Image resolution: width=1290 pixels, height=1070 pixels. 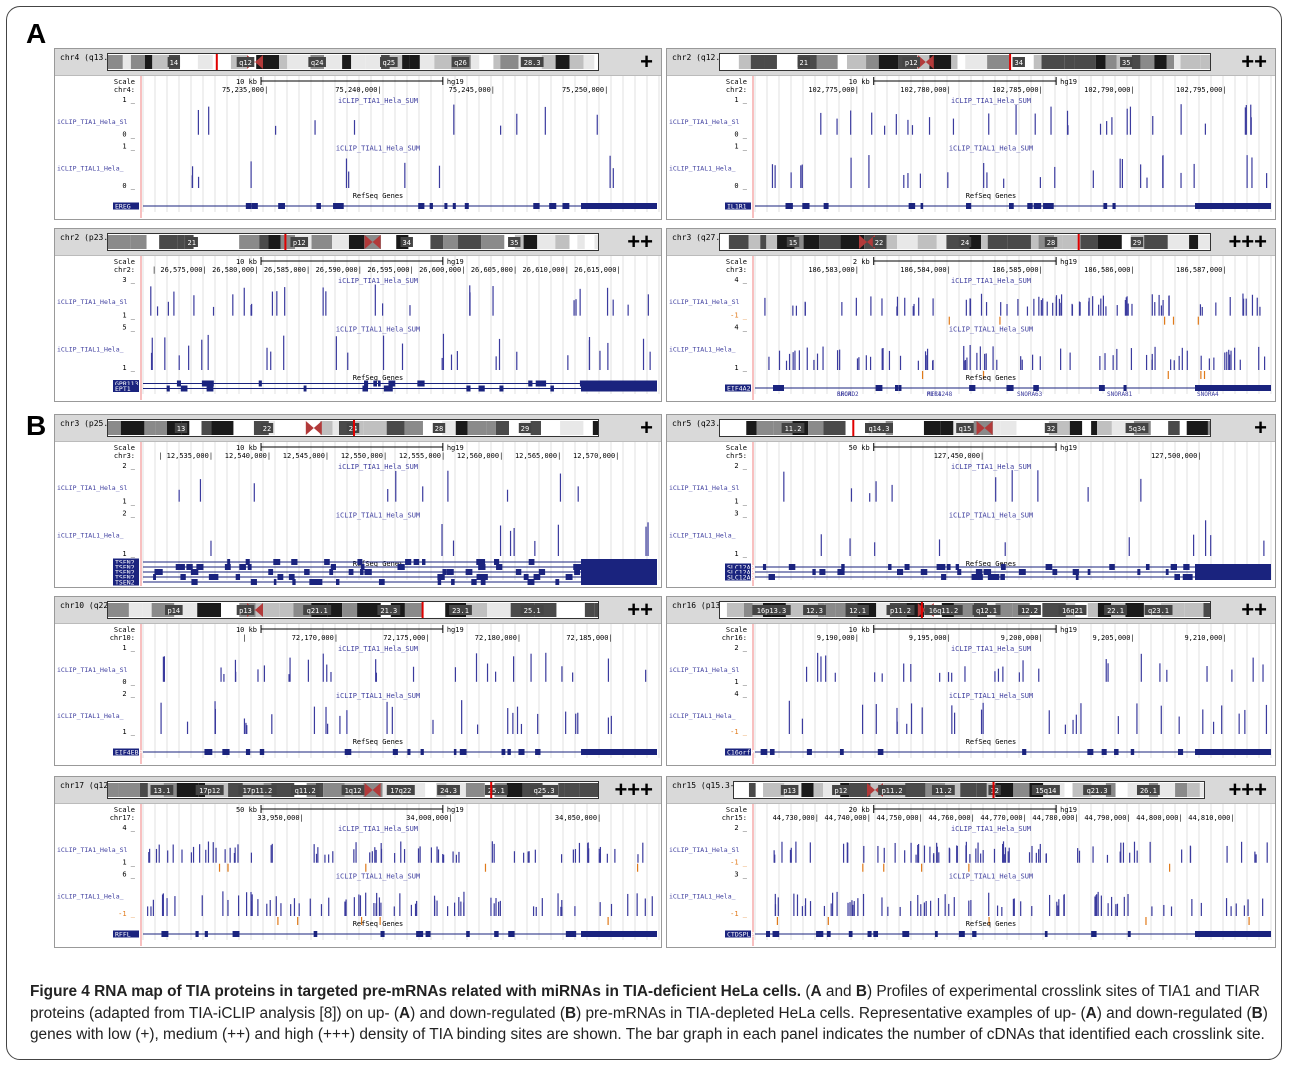 What do you see at coordinates (1158, 611) in the screenshot?
I see `band-label: q23.1` at bounding box center [1158, 611].